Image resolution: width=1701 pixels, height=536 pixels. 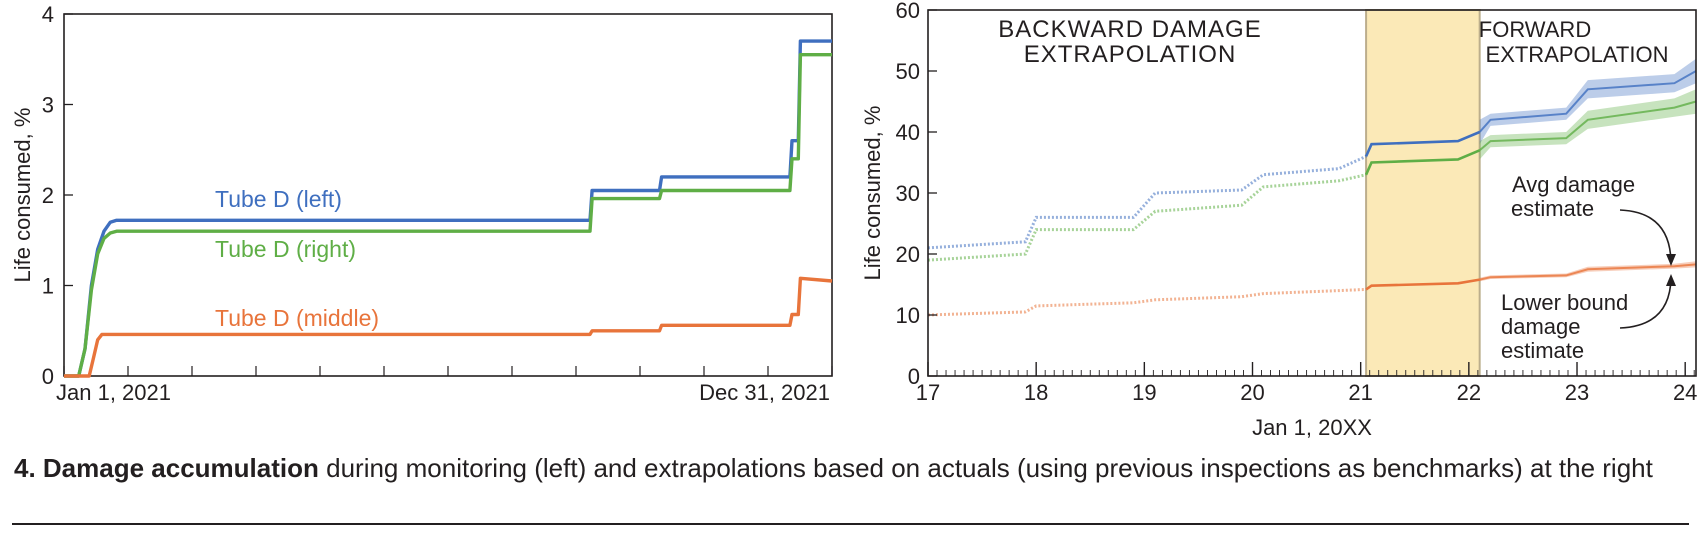 What do you see at coordinates (908, 11) in the screenshot?
I see `right-y-tick-label: 60` at bounding box center [908, 11].